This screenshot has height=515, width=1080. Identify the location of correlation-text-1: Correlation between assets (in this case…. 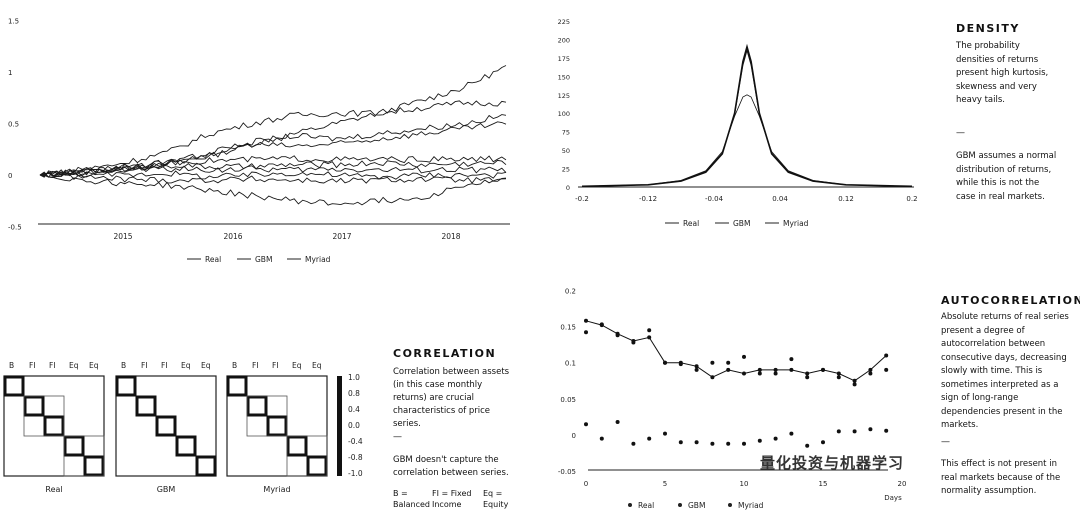
(451, 398).